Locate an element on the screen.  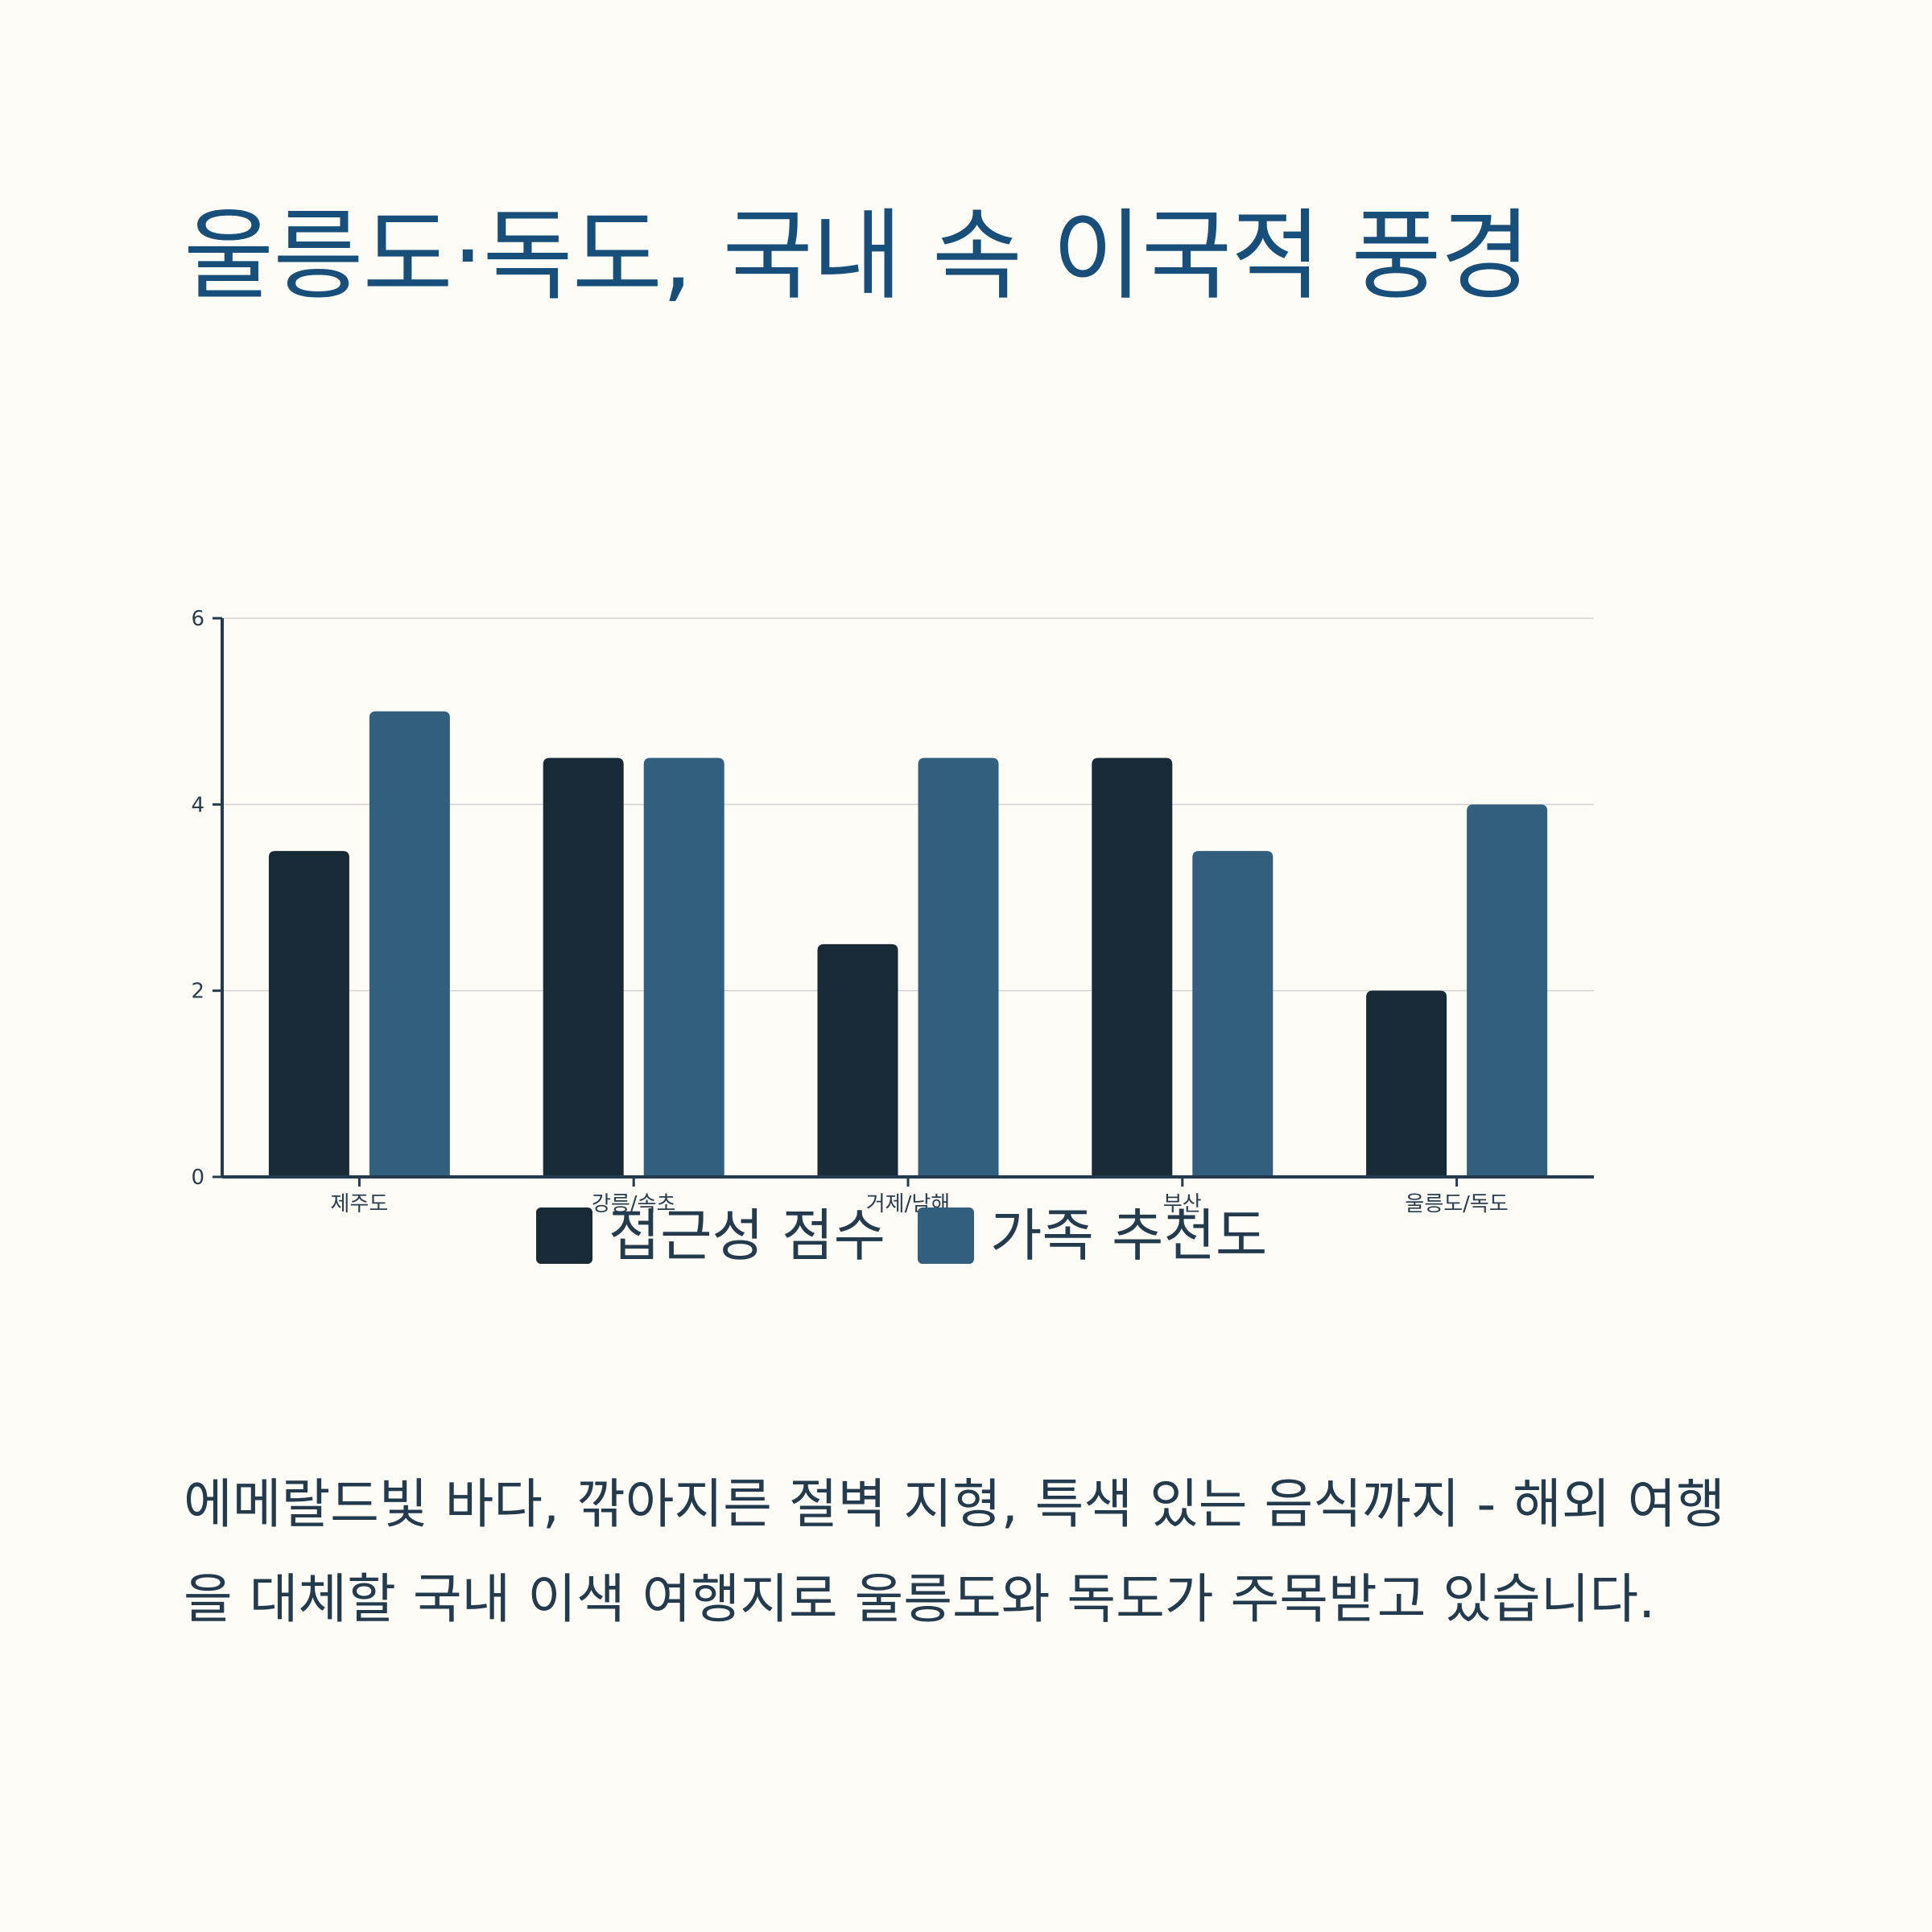
legend-label: 가족 추천도 is located at coordinates (1129, 1236).